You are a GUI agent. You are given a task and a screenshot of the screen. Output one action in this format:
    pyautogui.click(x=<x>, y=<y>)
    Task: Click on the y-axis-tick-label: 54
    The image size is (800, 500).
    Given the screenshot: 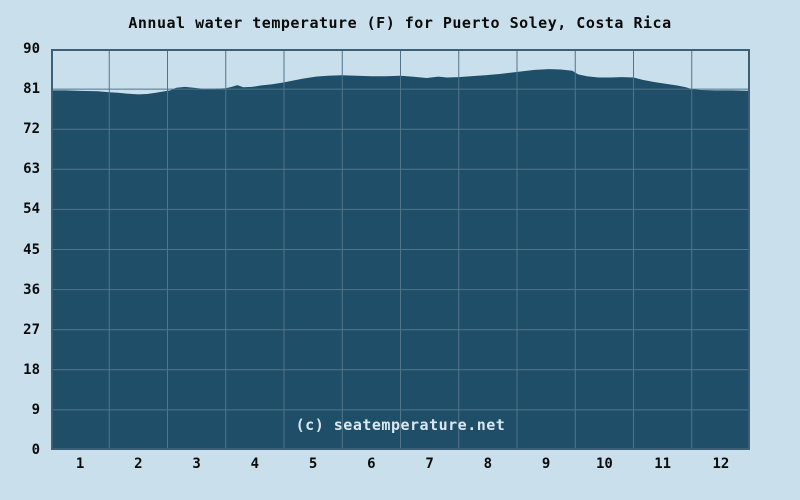 What is the action you would take?
    pyautogui.click(x=31, y=209)
    